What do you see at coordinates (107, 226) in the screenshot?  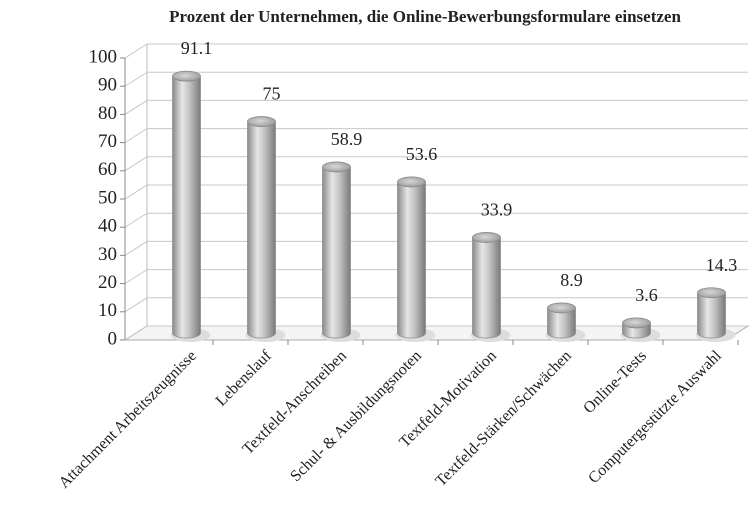 I see `y-tick-label: 40` at bounding box center [107, 226].